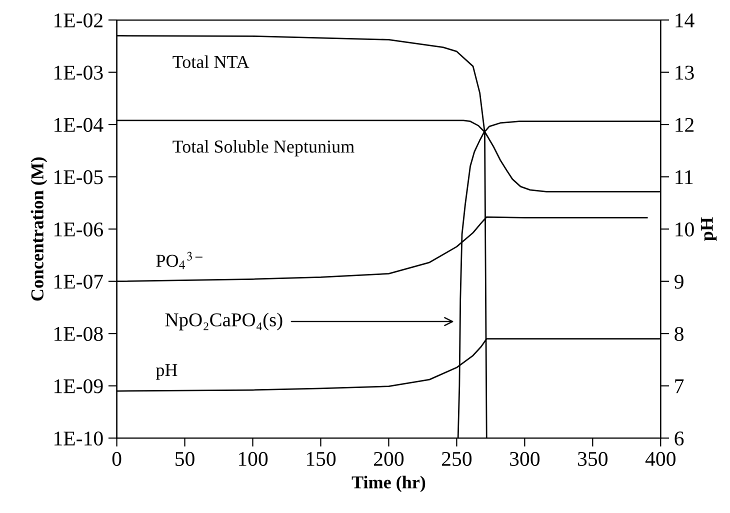 The image size is (730, 513). Describe the element at coordinates (389, 484) in the screenshot. I see `x-axis-title: Time (hr)` at that location.